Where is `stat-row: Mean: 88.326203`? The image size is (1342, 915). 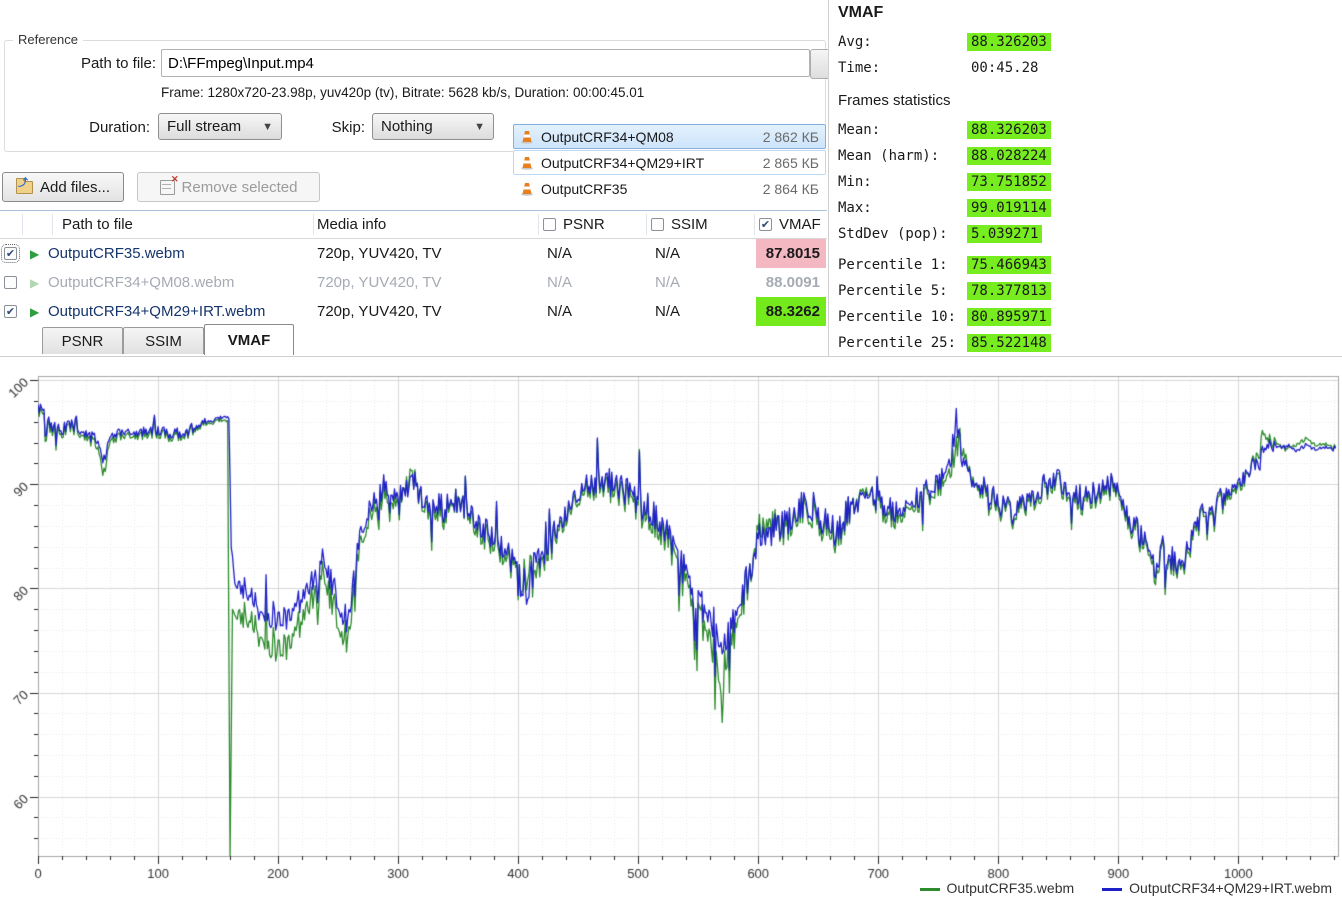
stat-row: Mean: 88.326203 is located at coordinates (944, 129).